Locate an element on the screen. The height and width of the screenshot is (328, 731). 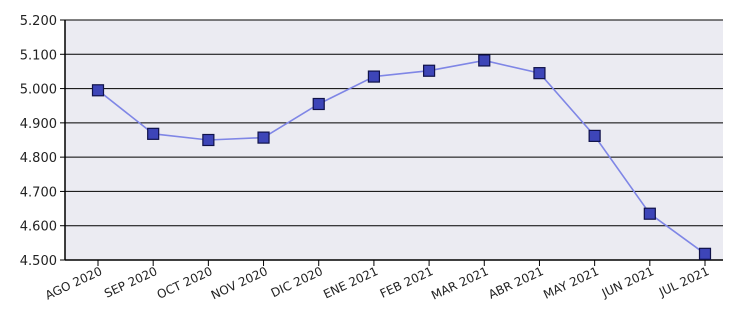
x-tick-label: ENE 2021 is located at coordinates (350, 282).